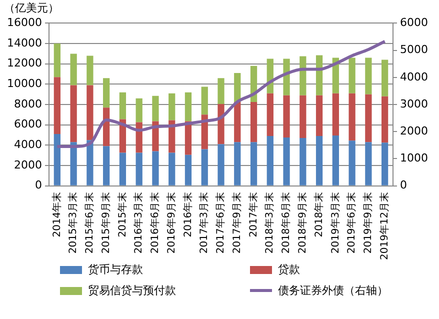 The height and width of the screenshot is (319, 439). I want to click on y-tick-label: 6000, so click(28, 124).